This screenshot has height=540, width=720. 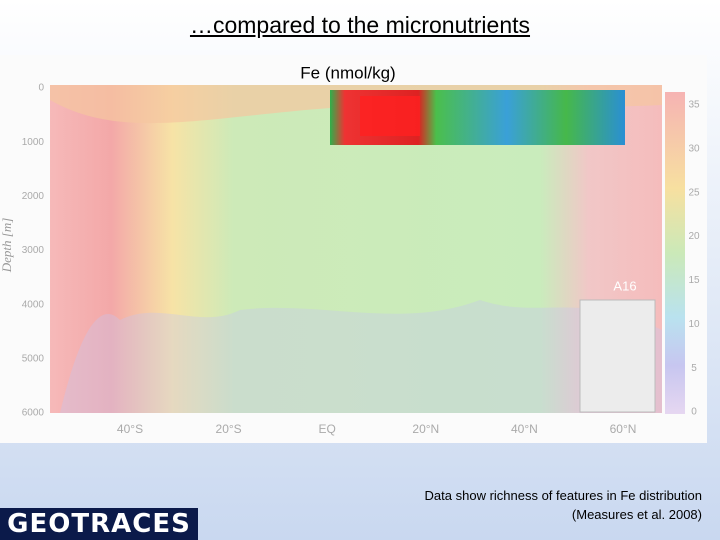 I want to click on latitude-tick-label: 40°N, so click(x=524, y=429).